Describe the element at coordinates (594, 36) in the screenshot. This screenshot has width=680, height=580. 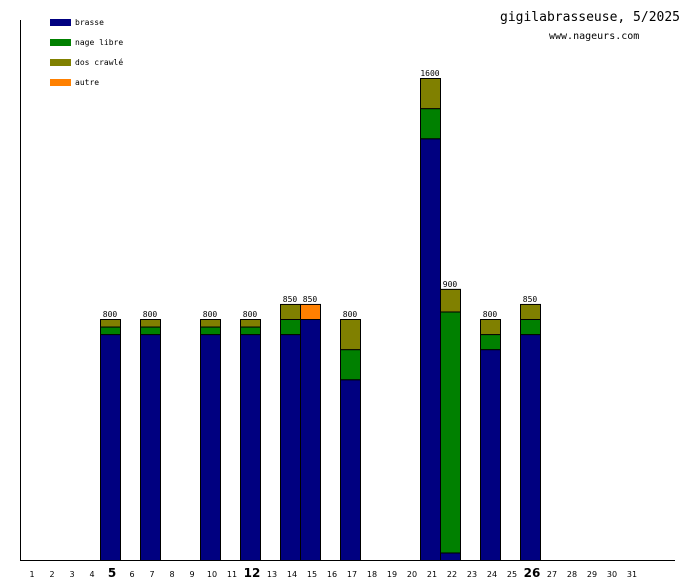
I see `chart-subtitle: www.nageurs.com` at that location.